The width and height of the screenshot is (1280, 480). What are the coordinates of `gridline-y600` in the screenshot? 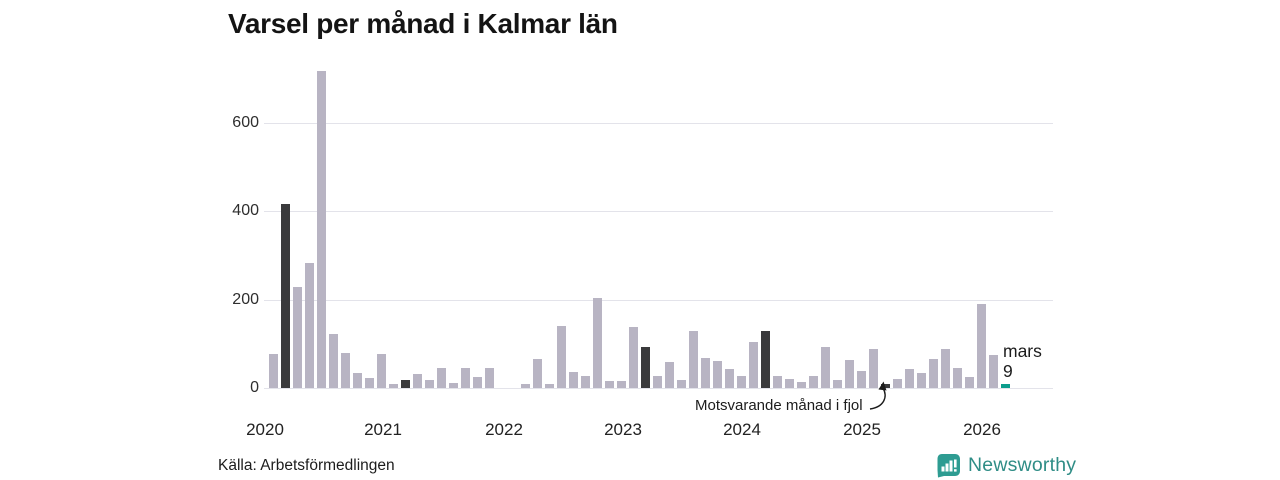 It's located at (658, 123).